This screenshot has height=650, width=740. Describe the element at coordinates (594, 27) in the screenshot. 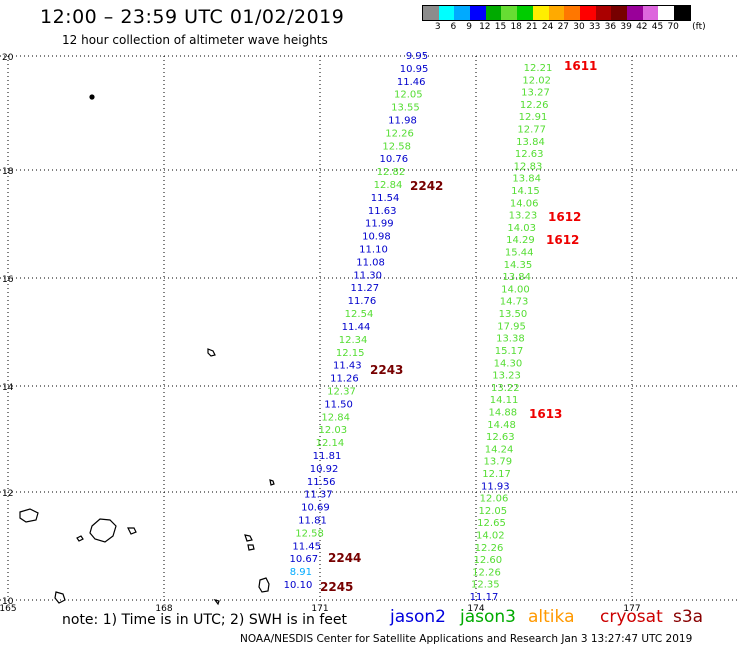

I see `legend-label: 33` at that location.